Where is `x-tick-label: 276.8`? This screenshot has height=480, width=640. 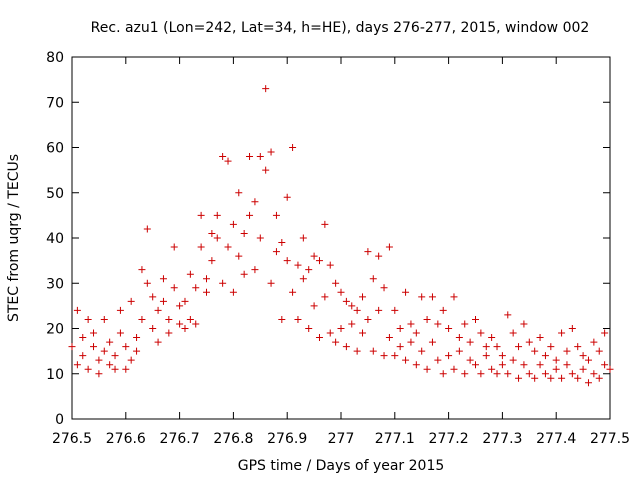
x-tick-label: 276.8 is located at coordinates (233, 439).